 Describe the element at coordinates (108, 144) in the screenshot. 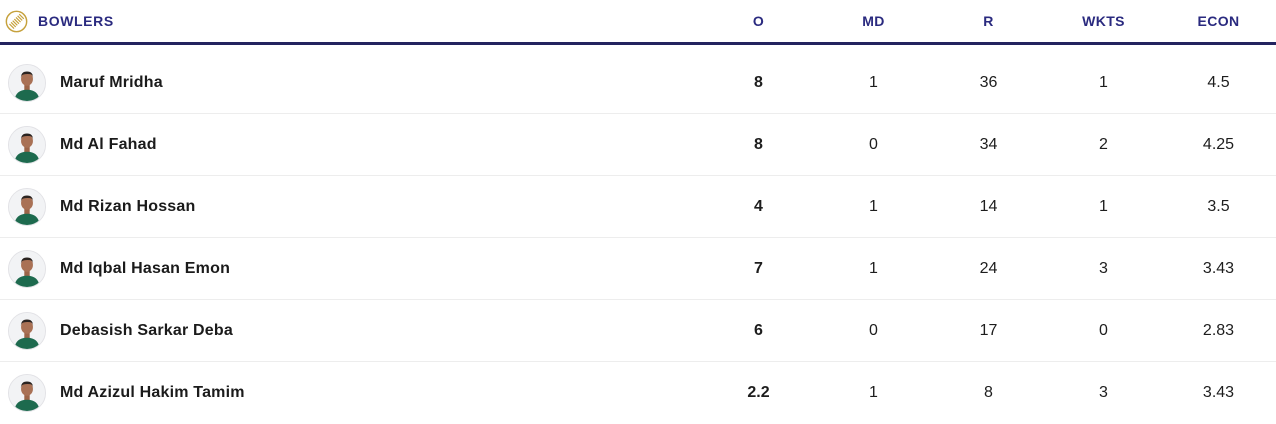

I see `player-name: Md Al Fahad` at that location.